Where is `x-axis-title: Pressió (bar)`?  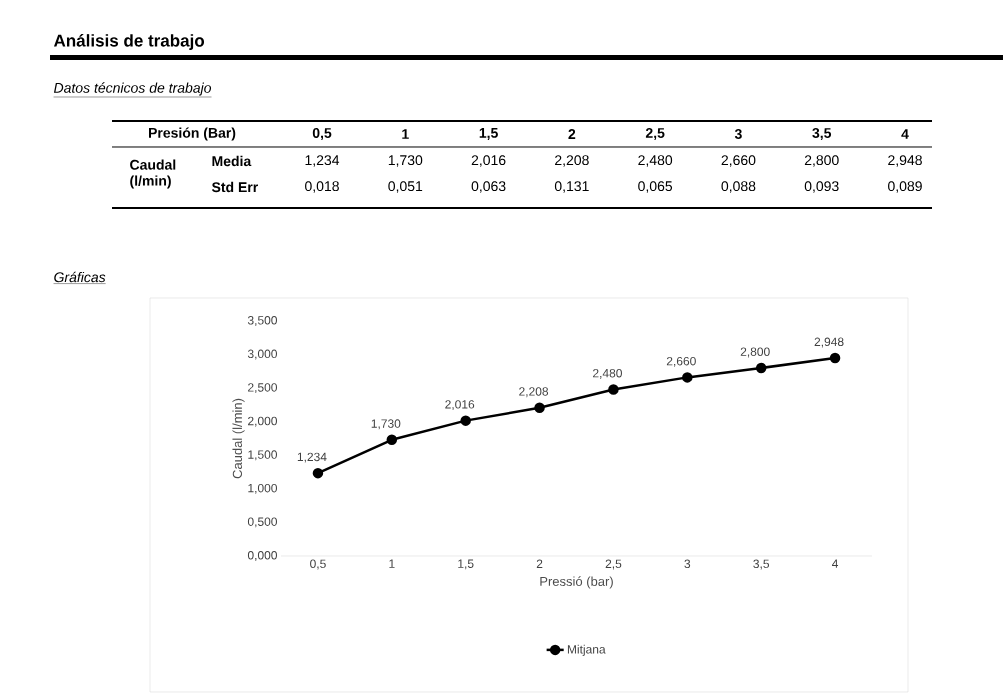
x-axis-title: Pressió (bar) is located at coordinates (576, 582).